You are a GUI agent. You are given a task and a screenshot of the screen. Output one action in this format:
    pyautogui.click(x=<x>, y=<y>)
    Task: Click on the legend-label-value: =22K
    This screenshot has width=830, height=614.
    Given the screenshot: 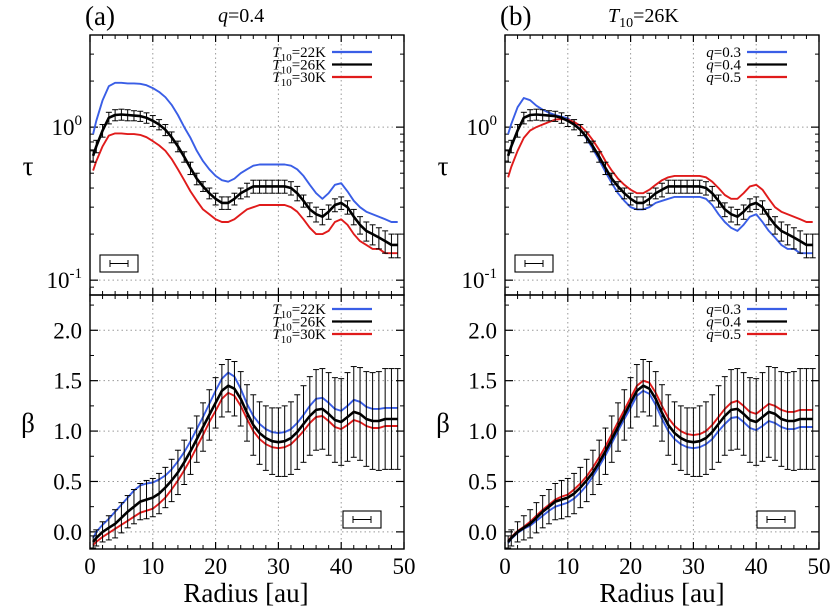 What is the action you would take?
    pyautogui.click(x=309, y=53)
    